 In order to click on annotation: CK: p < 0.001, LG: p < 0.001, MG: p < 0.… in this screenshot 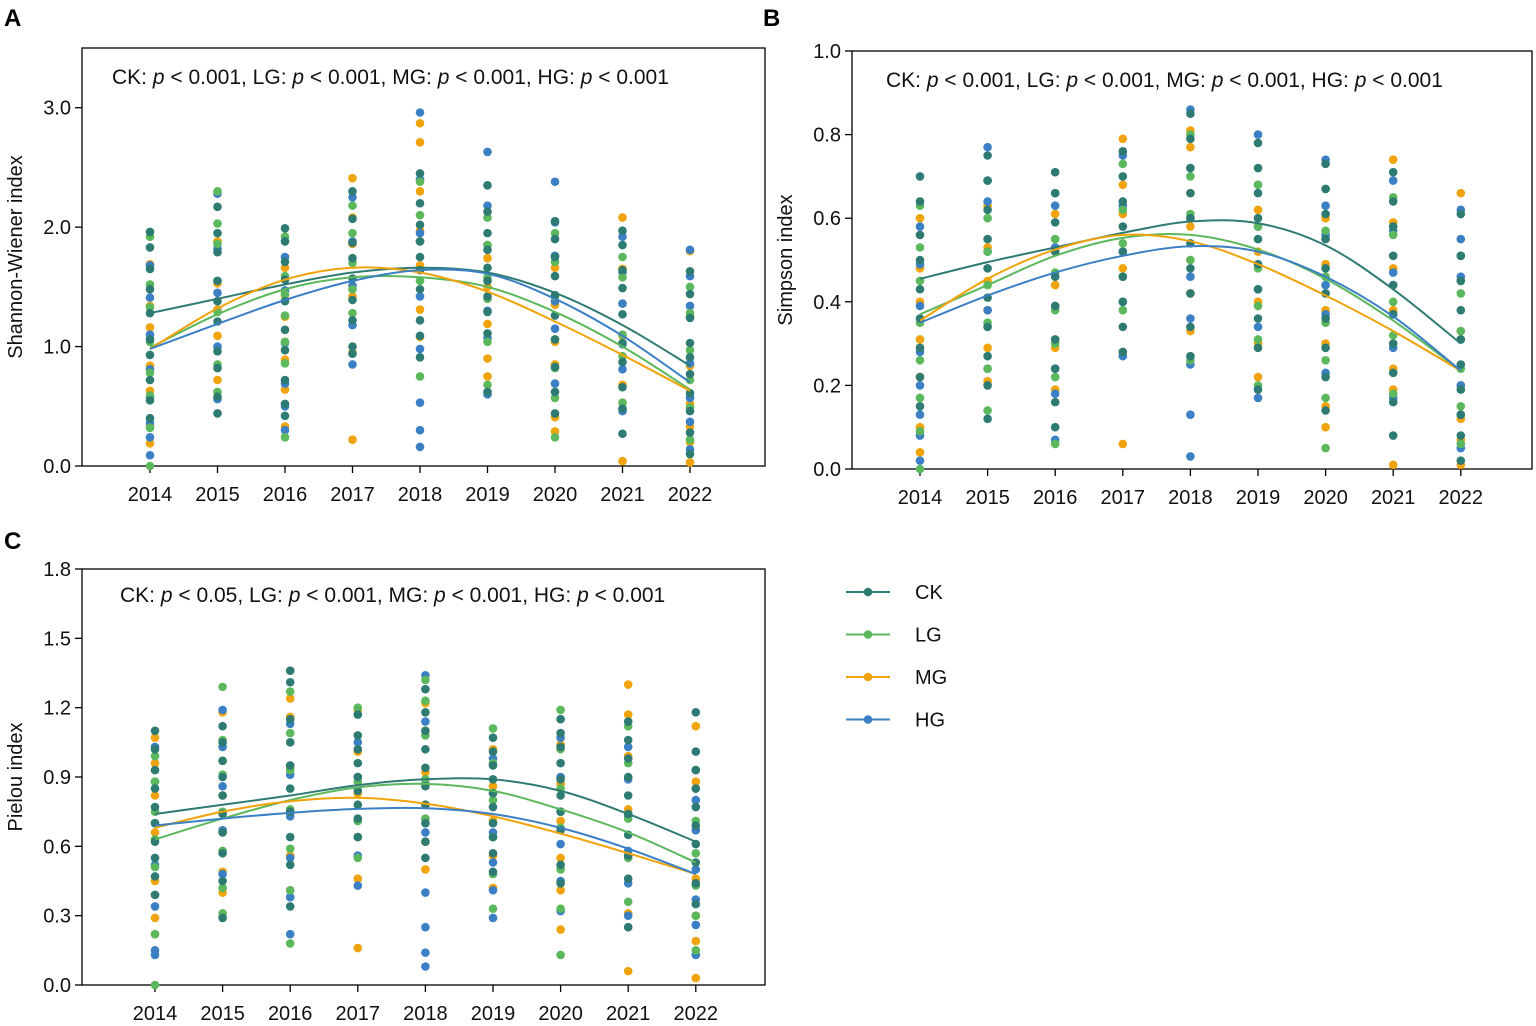, I will do `click(390, 77)`.